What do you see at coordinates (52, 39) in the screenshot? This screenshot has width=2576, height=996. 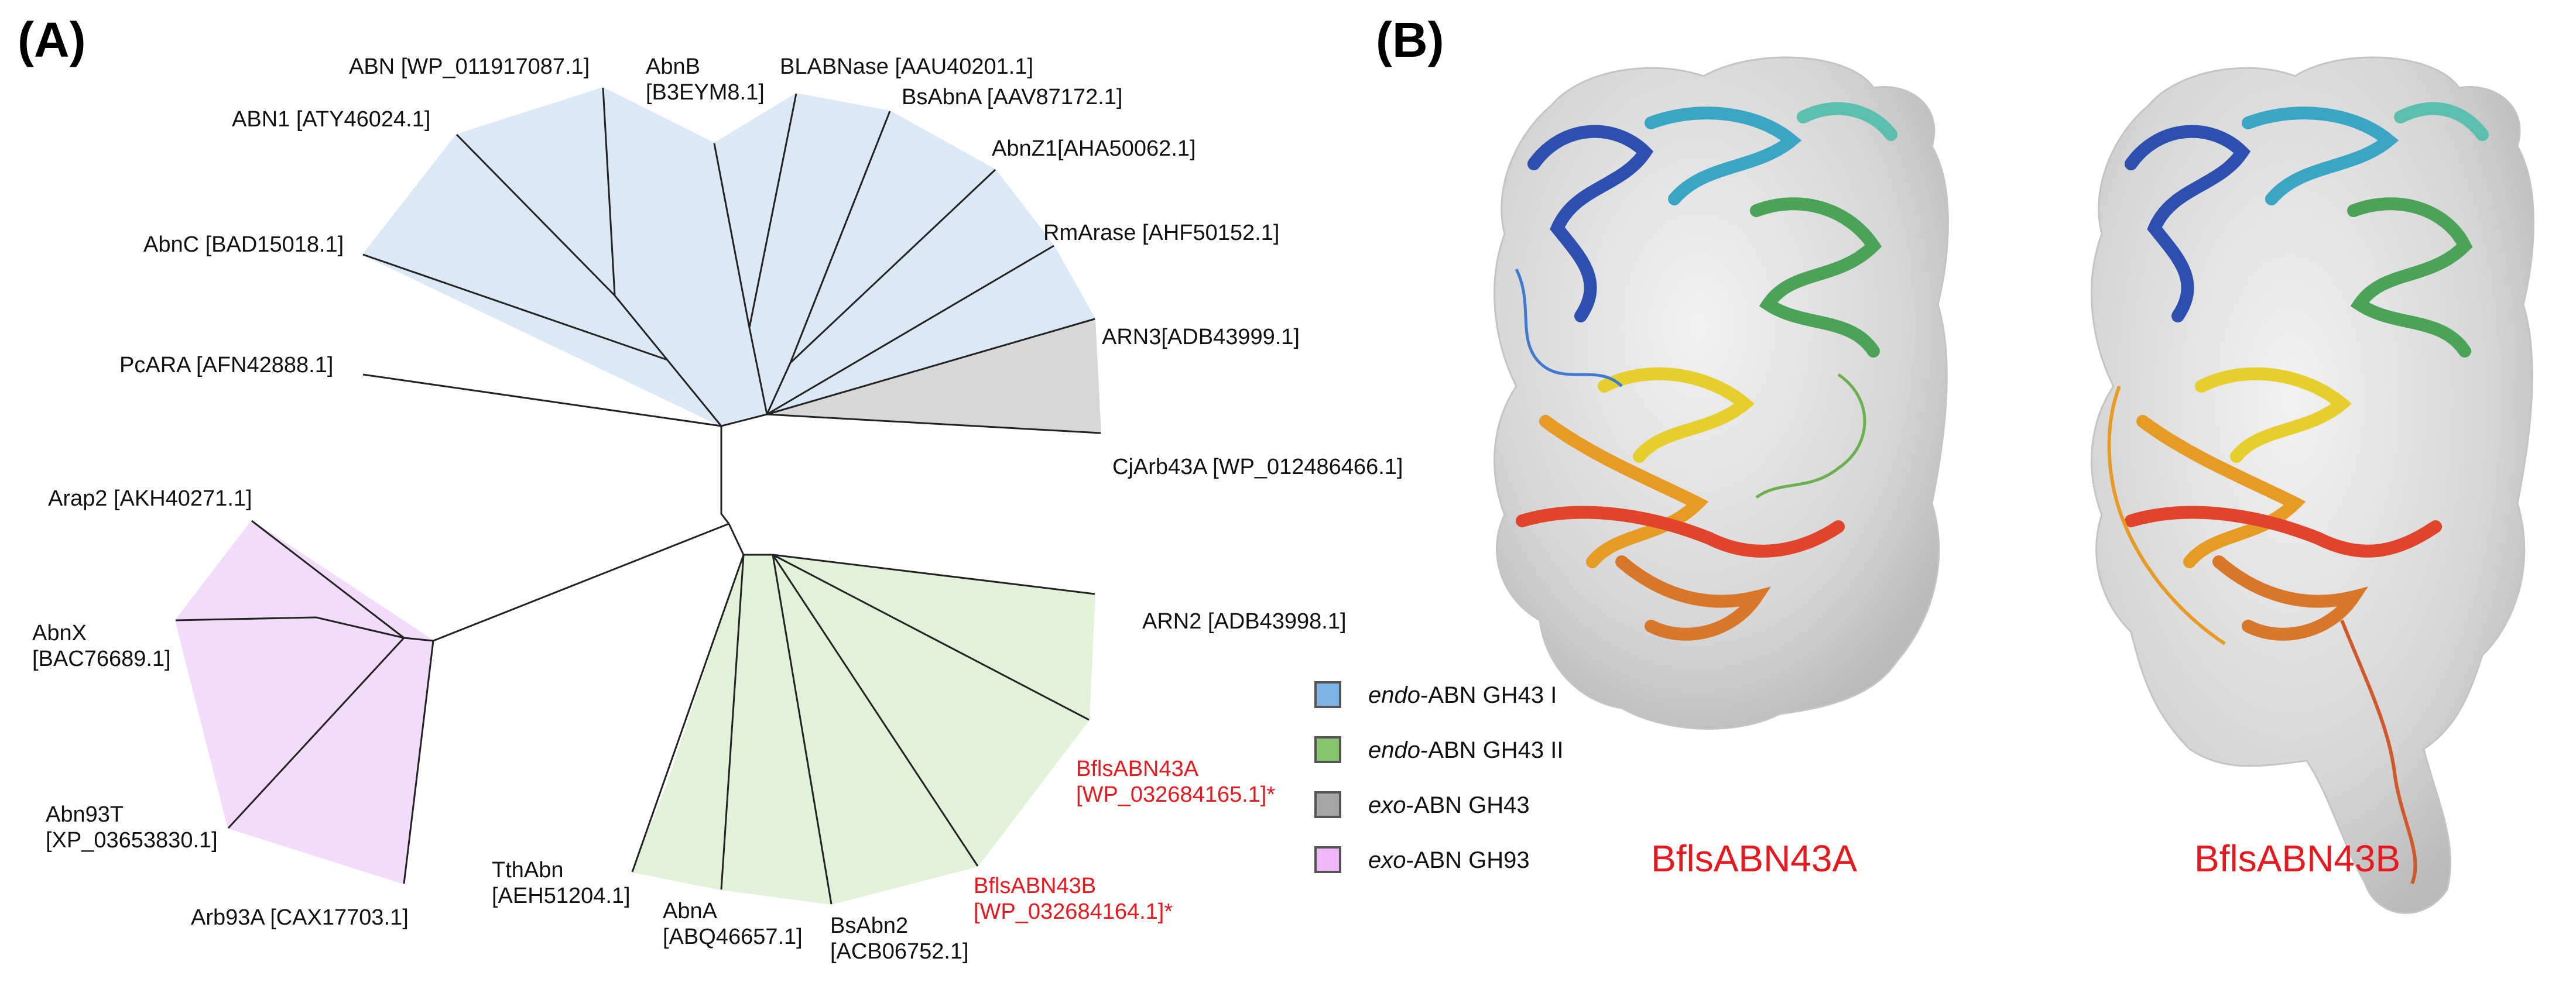 I see `panel-a-label: (A)` at bounding box center [52, 39].